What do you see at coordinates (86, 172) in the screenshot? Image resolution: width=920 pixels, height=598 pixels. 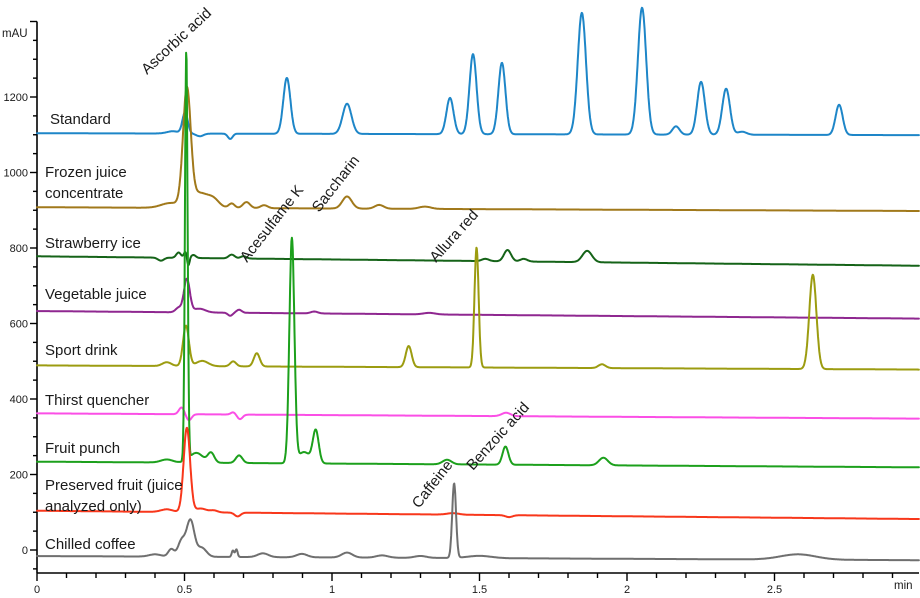 I see `trace-label-frozen-juice-concentrate: Frozen juice` at bounding box center [86, 172].